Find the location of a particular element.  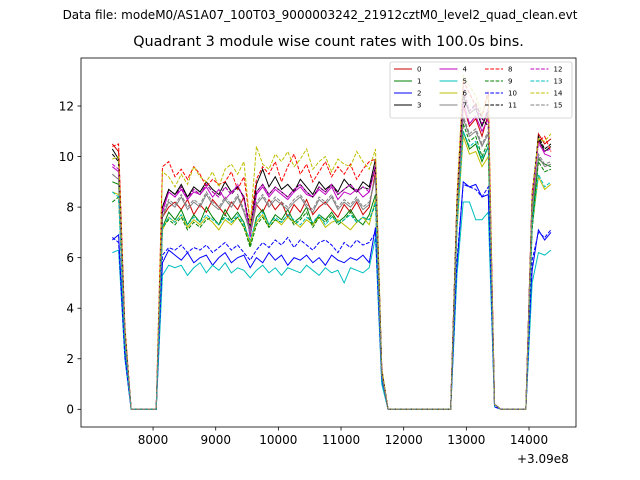

y-tick-label: 6 is located at coordinates (70, 258).